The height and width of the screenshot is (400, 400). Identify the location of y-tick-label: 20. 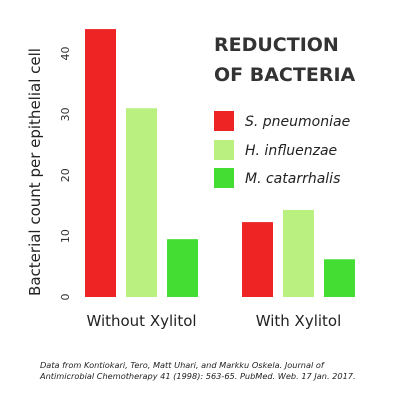
(65, 175).